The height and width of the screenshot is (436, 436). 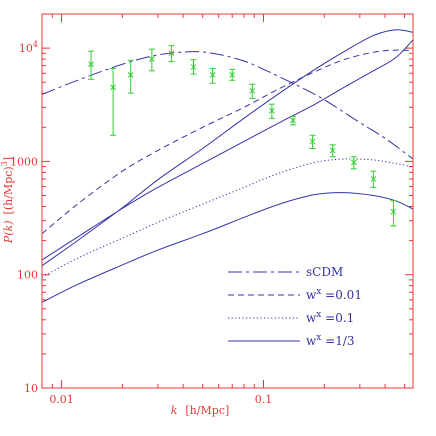 What do you see at coordinates (330, 340) in the screenshot?
I see `legend-label-4: wx =1/3` at bounding box center [330, 340].